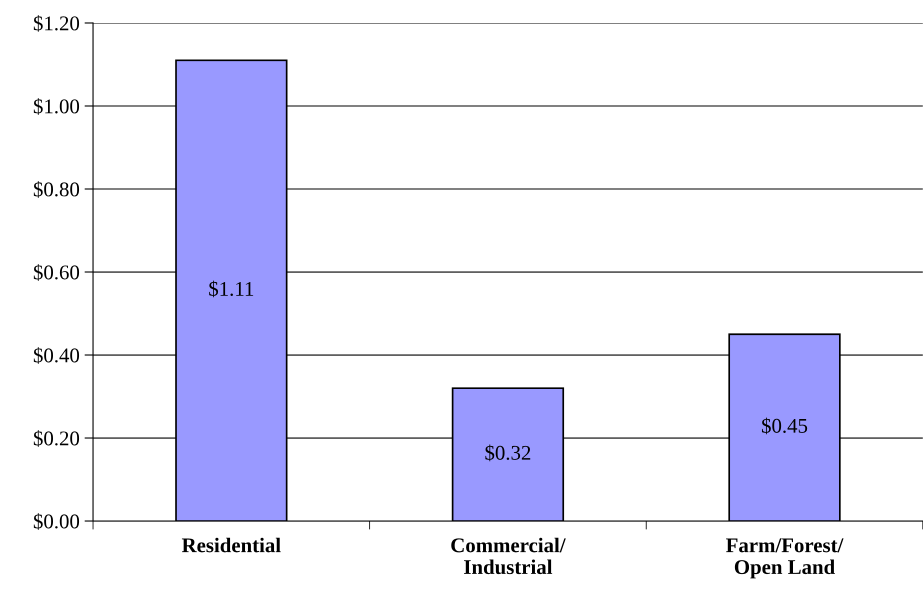  I want to click on data-label: $1.11, so click(231, 289).